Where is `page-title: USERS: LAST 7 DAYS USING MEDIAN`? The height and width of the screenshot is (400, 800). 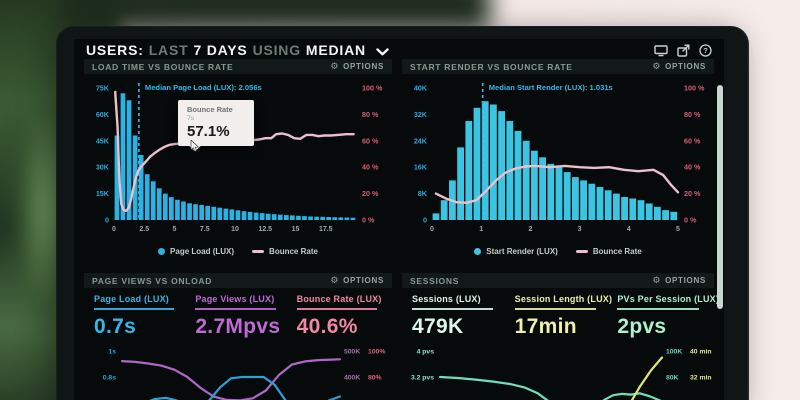 page-title: USERS: LAST 7 DAYS USING MEDIAN is located at coordinates (237, 50).